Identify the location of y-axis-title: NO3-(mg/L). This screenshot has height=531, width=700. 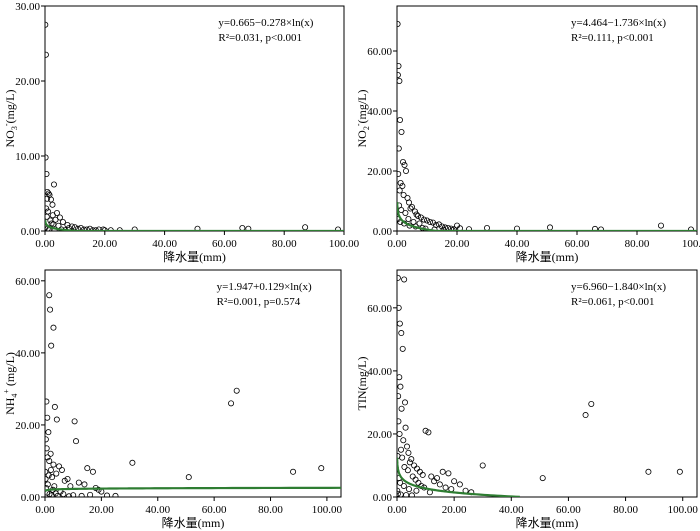
(10, 118).